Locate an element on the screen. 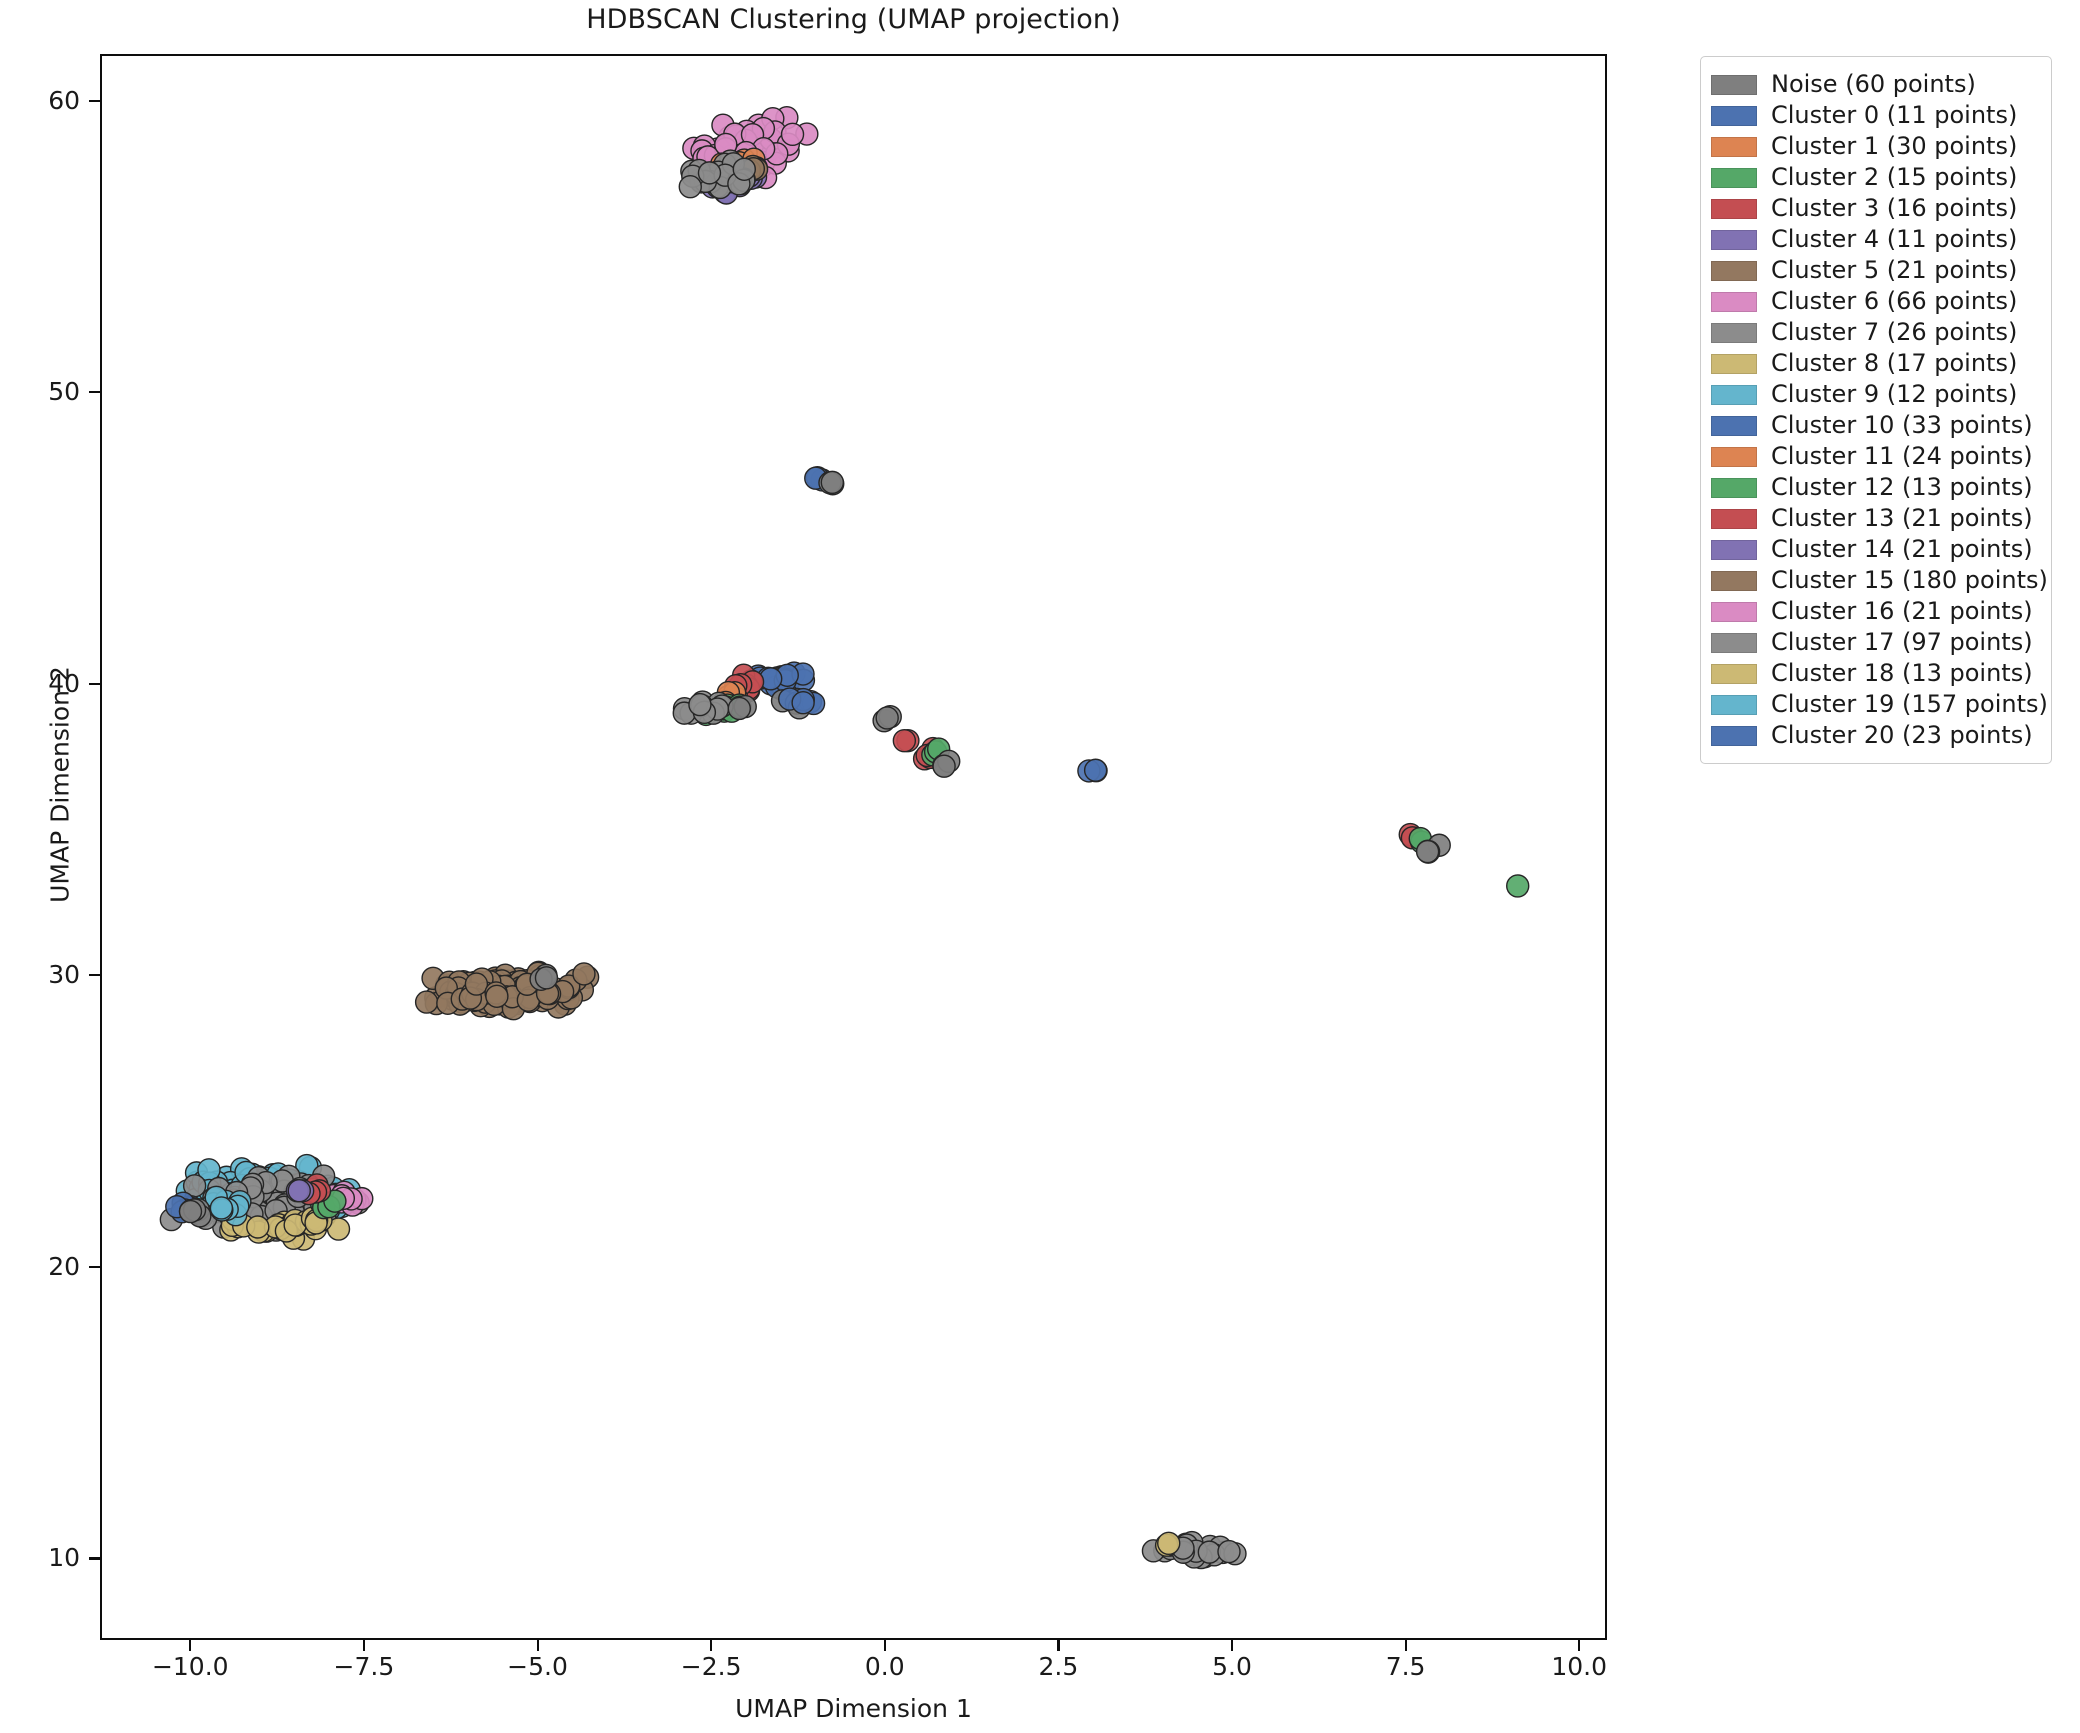 The width and height of the screenshot is (2080, 1733). legend-item: Cluster 3 (16 points) is located at coordinates (1876, 208).